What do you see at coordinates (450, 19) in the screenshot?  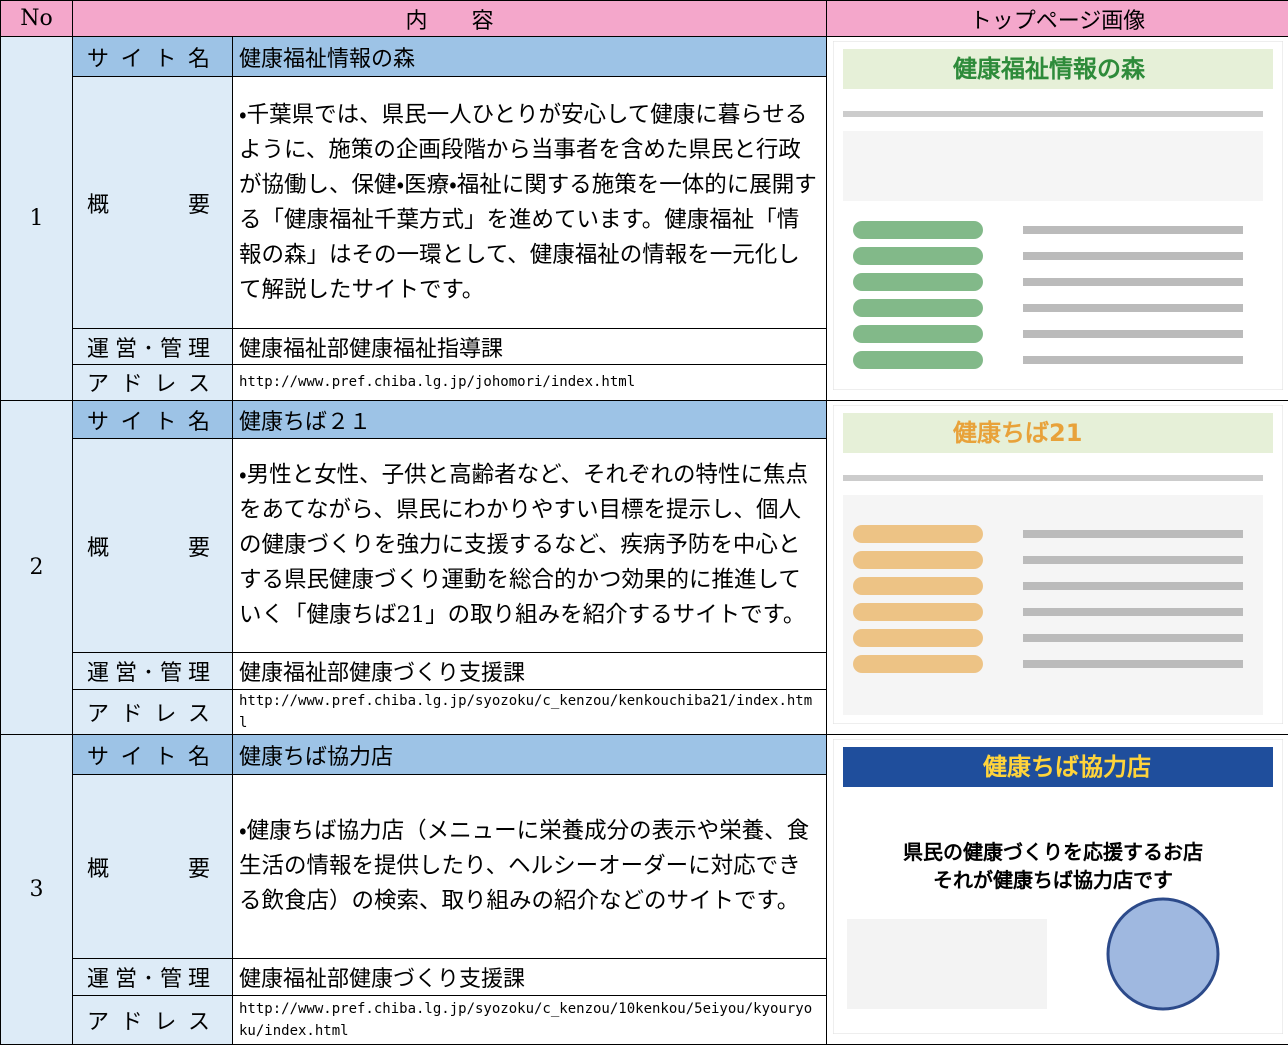 I see `header-cell: 内 容` at bounding box center [450, 19].